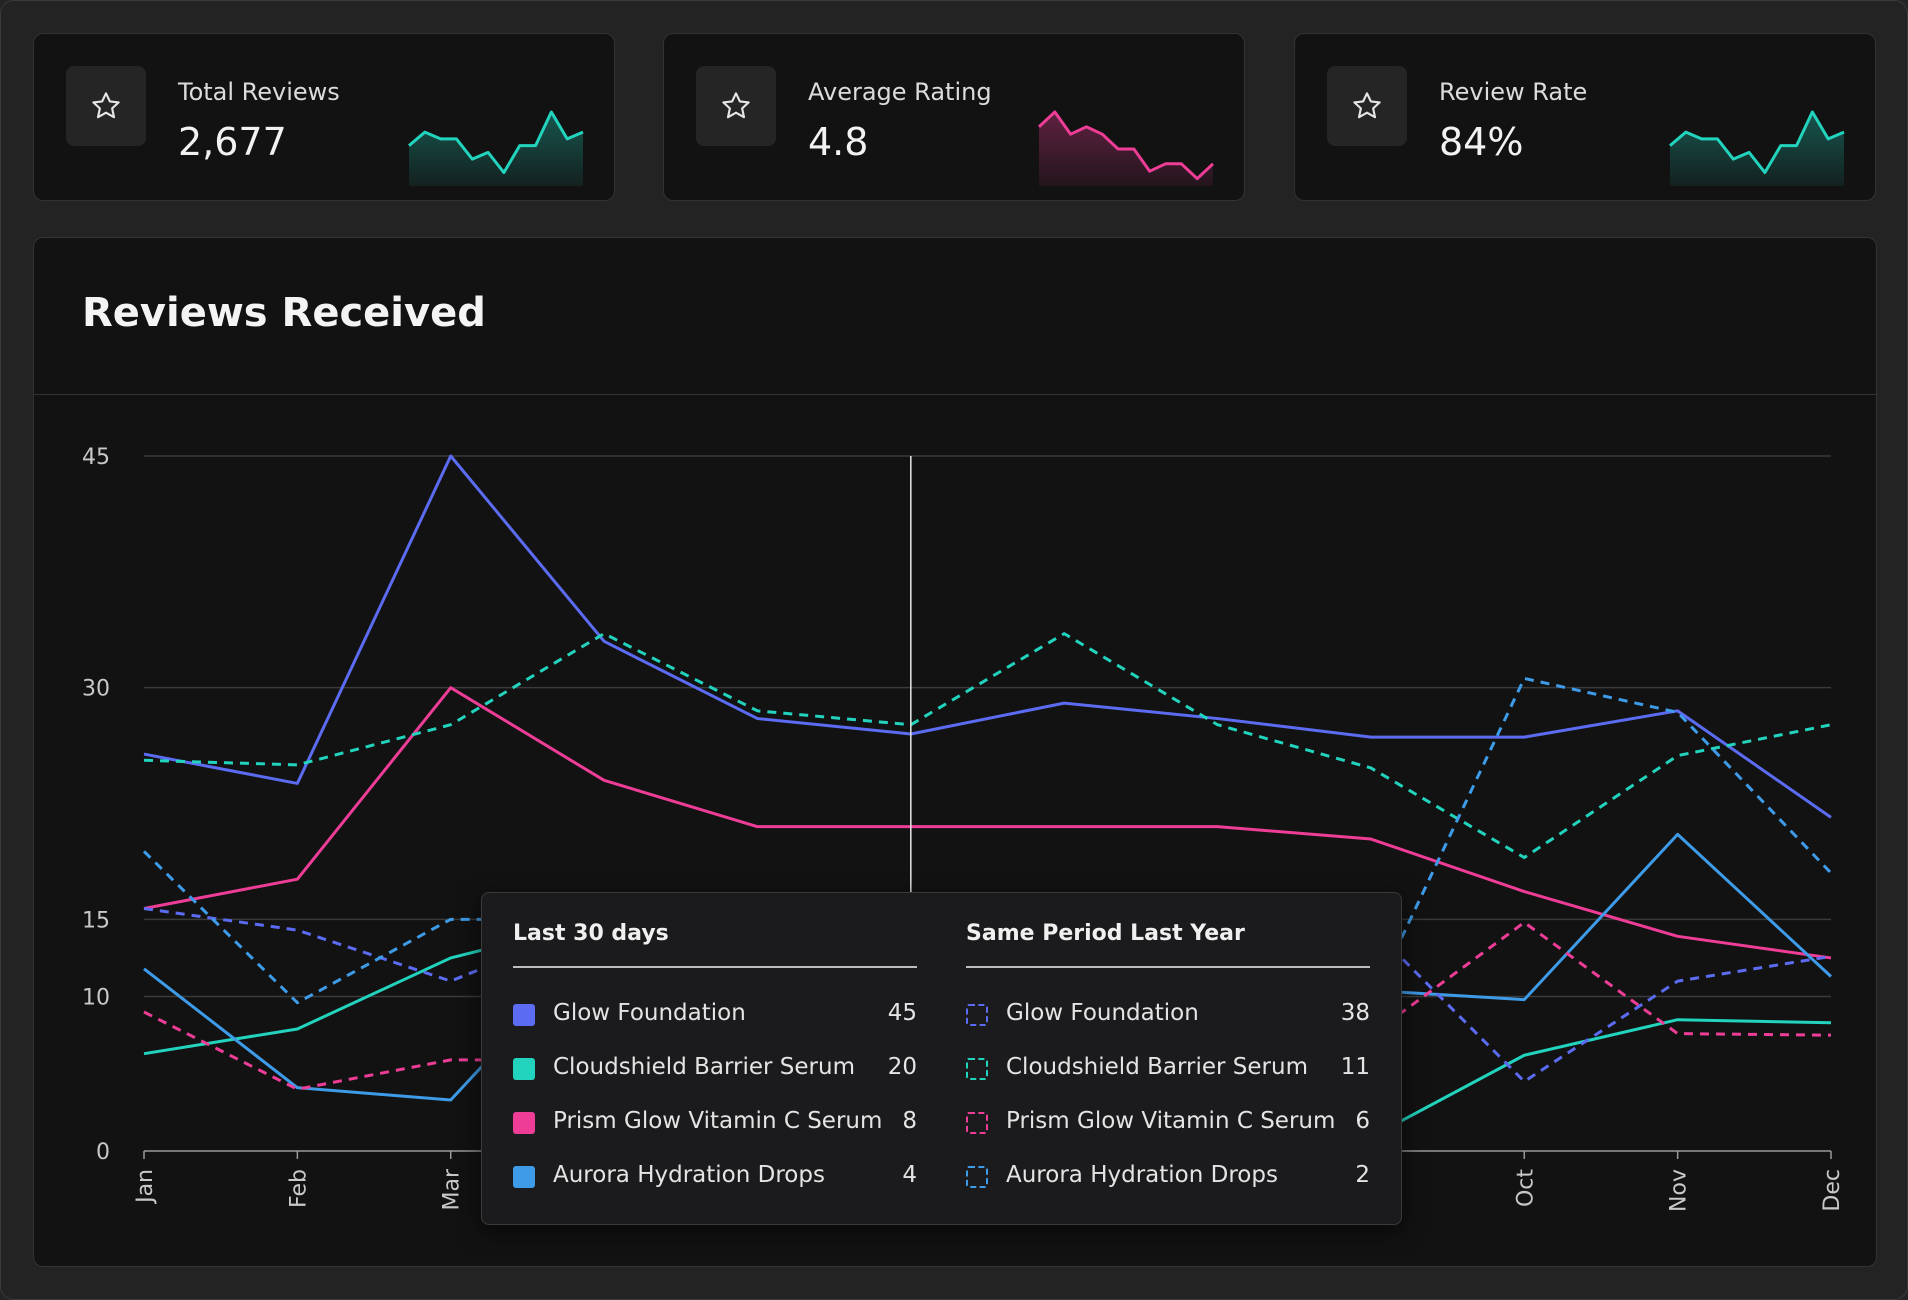 Image resolution: width=1908 pixels, height=1300 pixels. I want to click on tooltip-row: Prism Glow Vitamin C Serum 8, so click(715, 1123).